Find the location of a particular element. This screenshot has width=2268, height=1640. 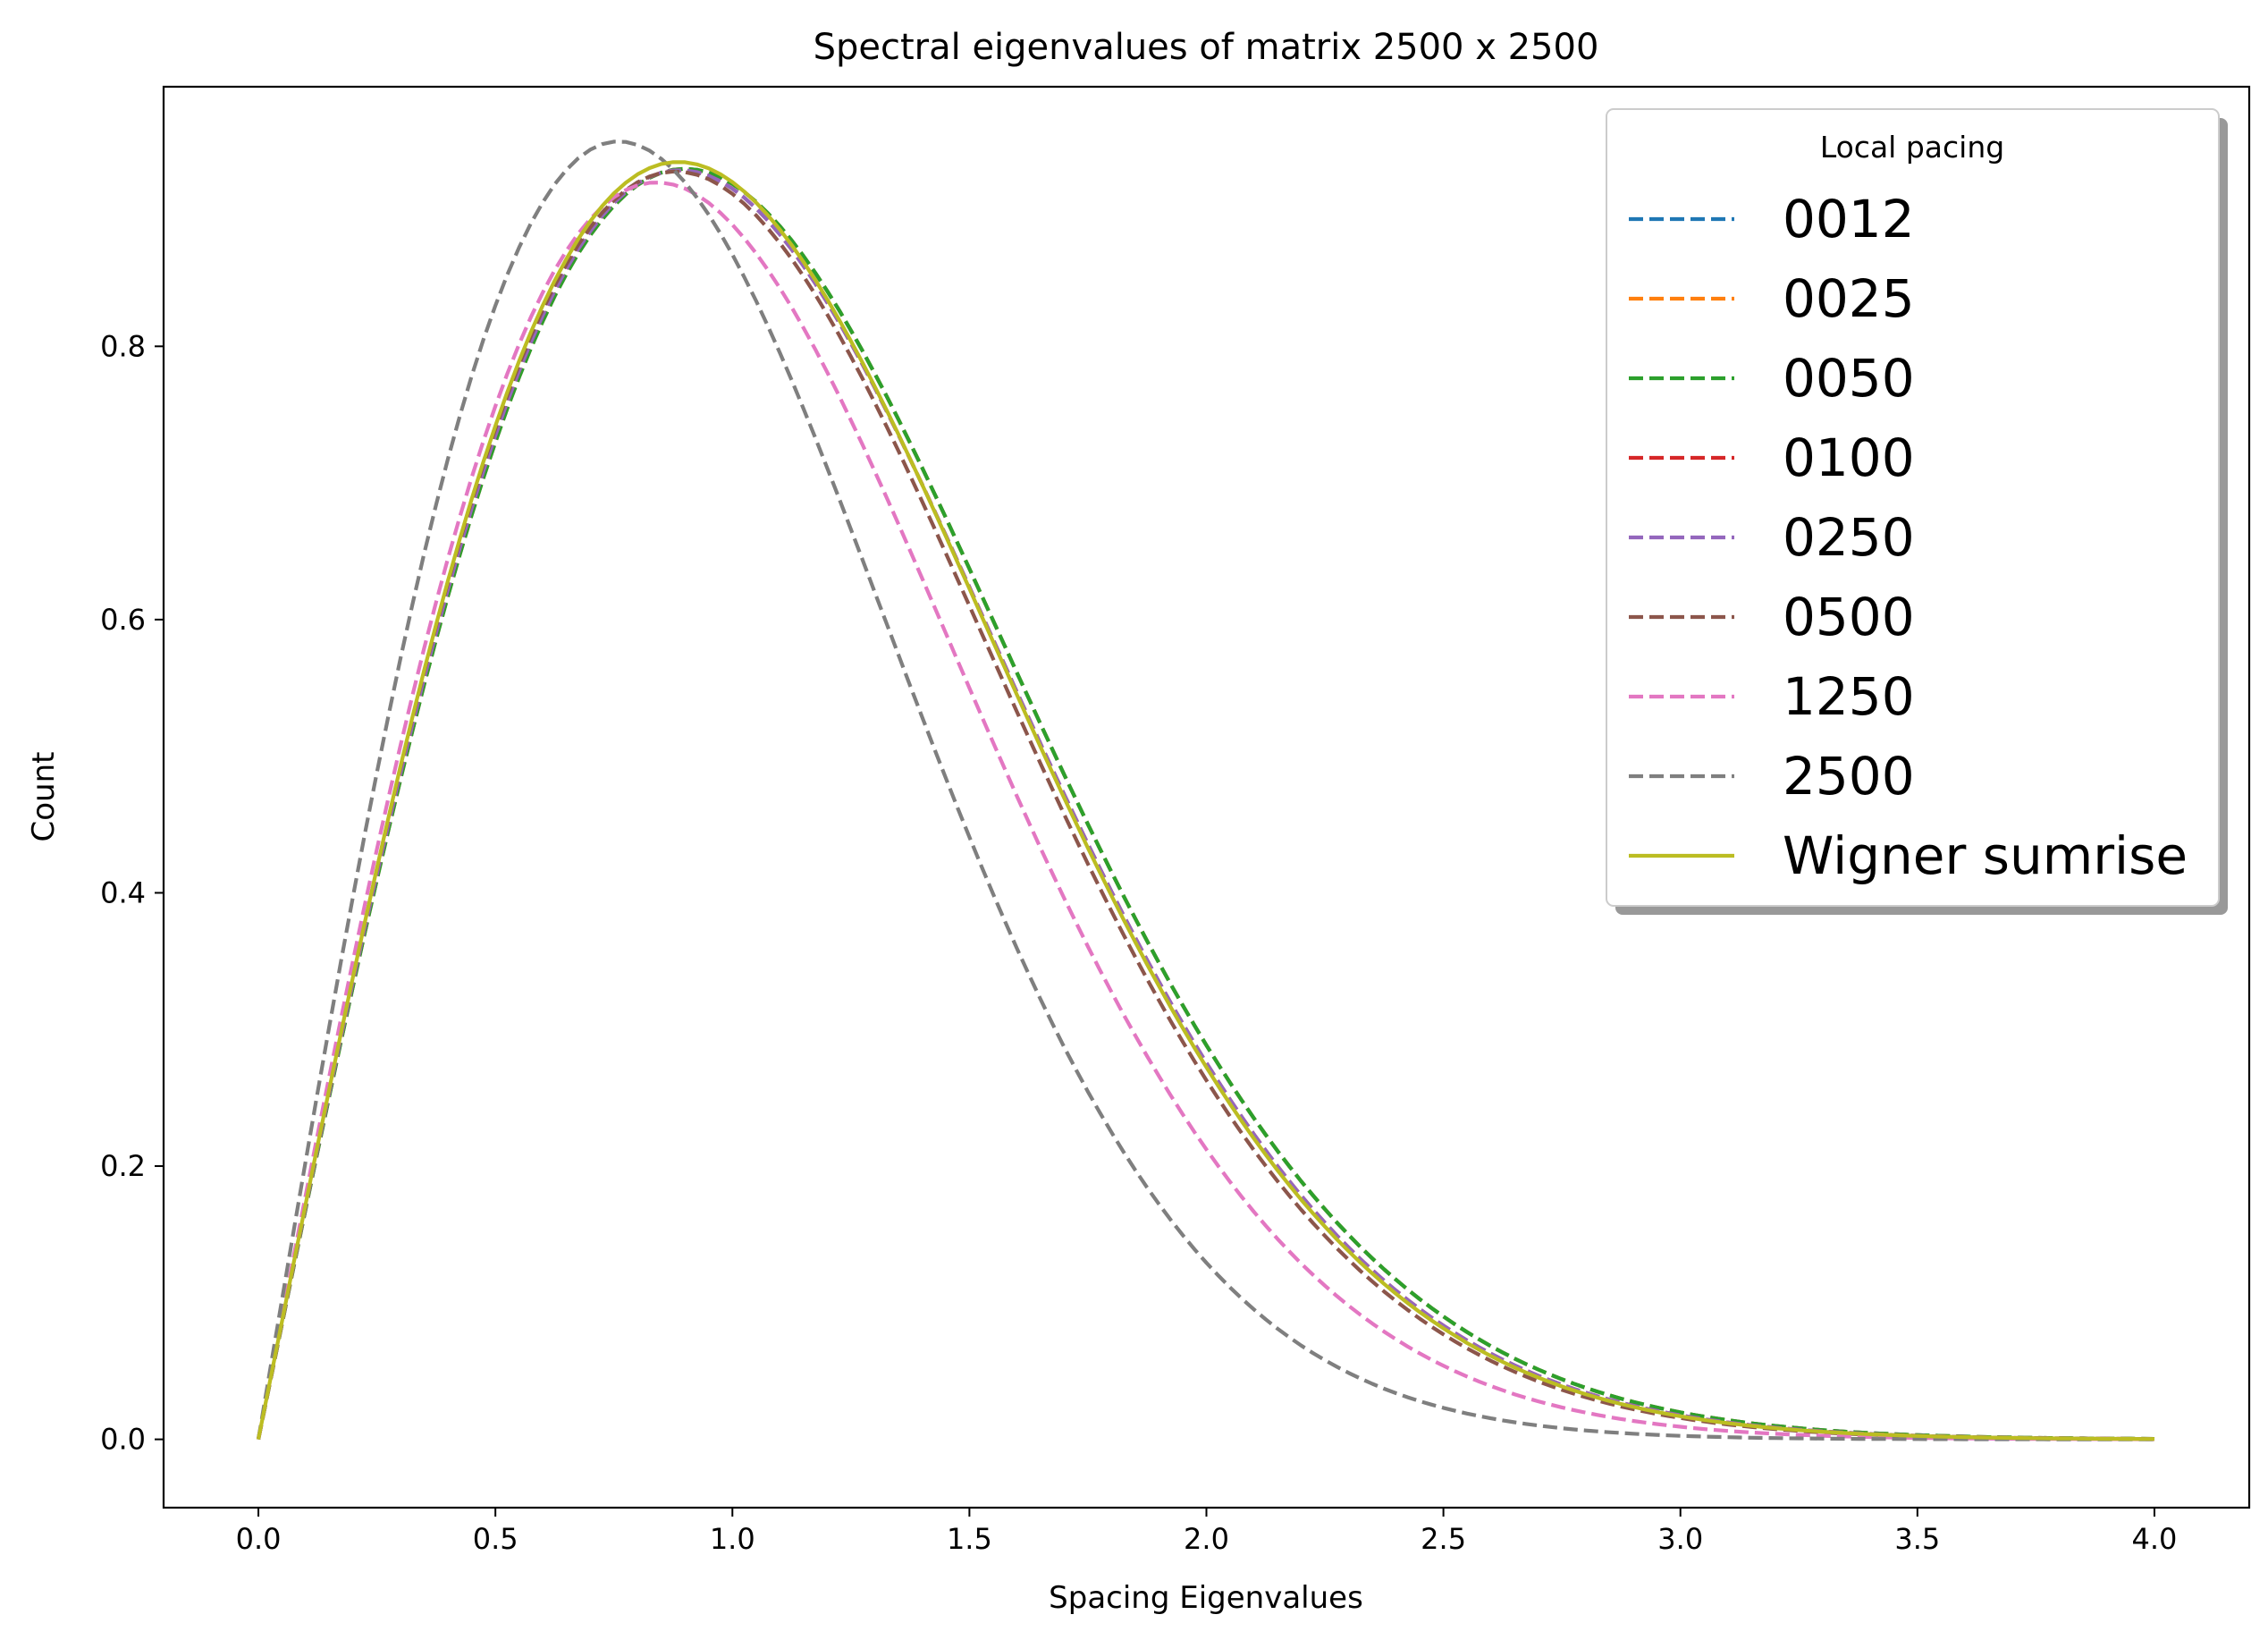

y-tick-label: 0.4 is located at coordinates (123, 892).